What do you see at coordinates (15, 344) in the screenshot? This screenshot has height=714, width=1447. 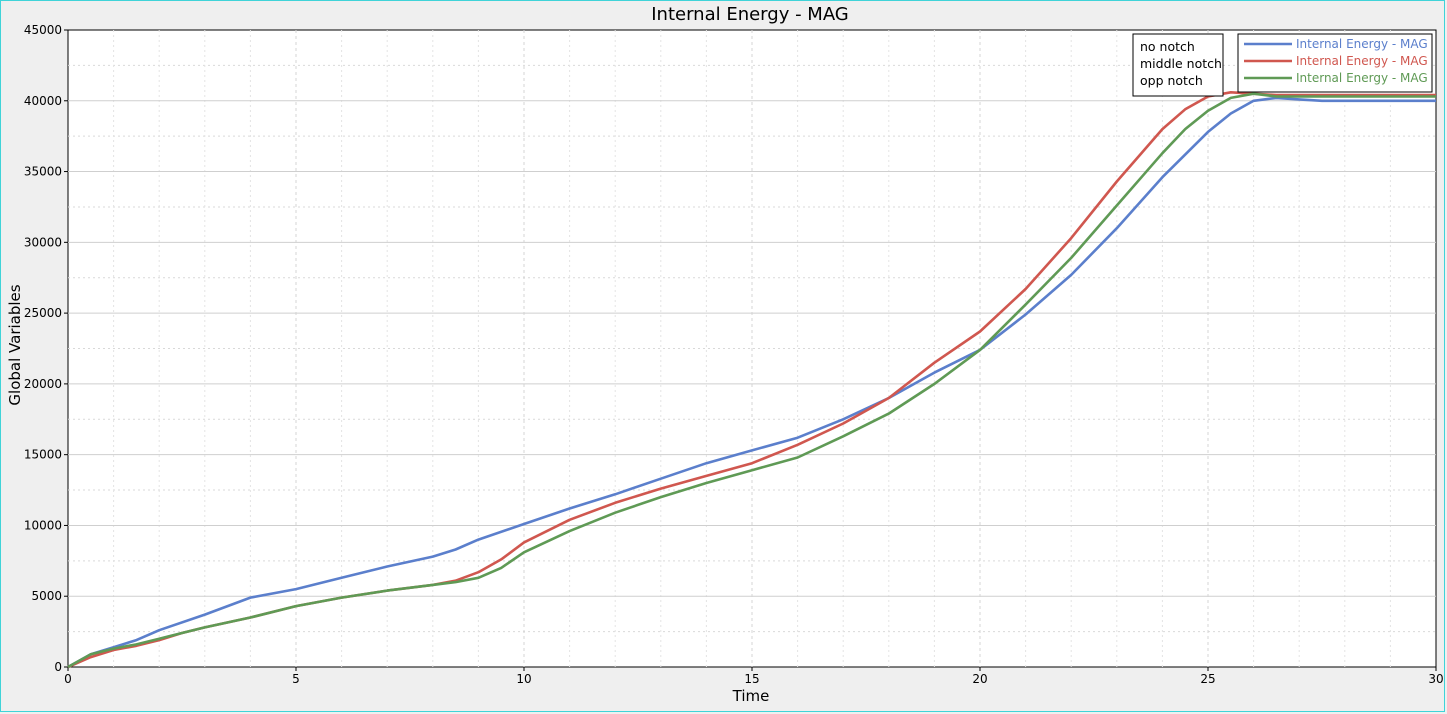 I see `y-axis-label: Global Variables` at bounding box center [15, 344].